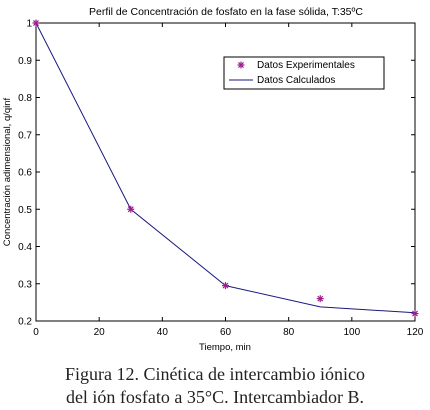 This screenshot has height=410, width=430. I want to click on y-tick-label: 0.8, so click(25, 98).